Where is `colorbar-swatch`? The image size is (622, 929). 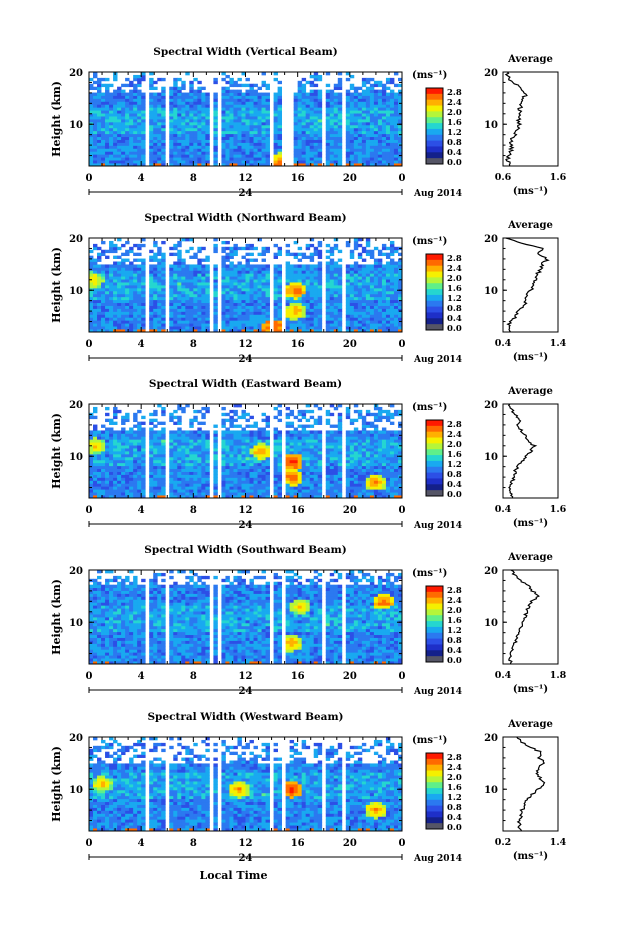 colorbar-swatch is located at coordinates (434, 269).